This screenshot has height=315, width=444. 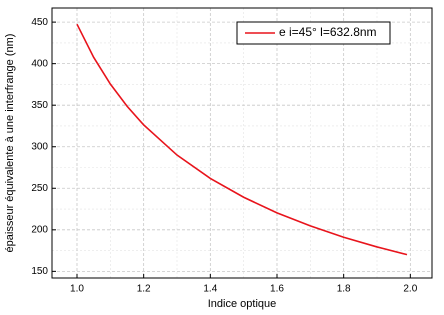 I want to click on x-tick-label: 1.4, so click(x=210, y=289).